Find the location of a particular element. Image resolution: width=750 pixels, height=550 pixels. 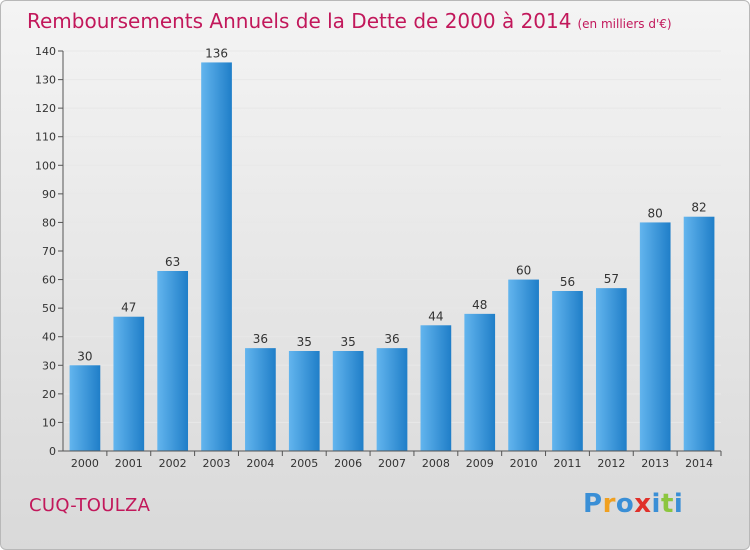

x-tick-label: 2005 is located at coordinates (304, 463).